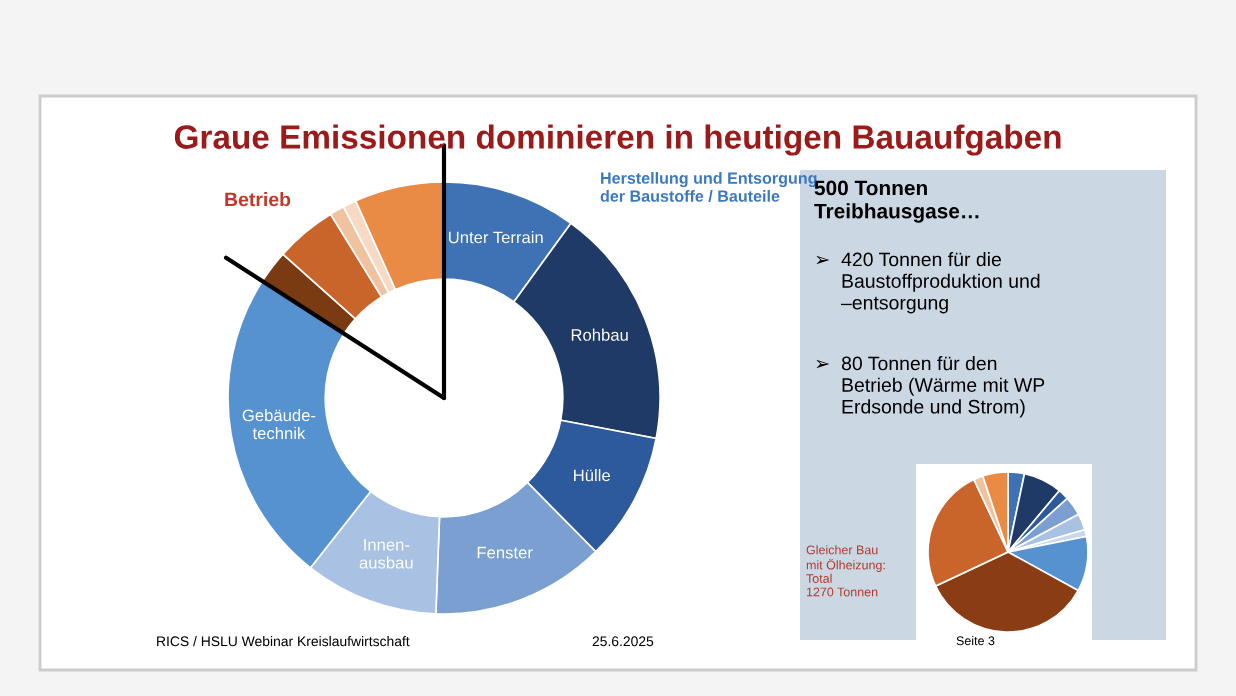 The image size is (1236, 696). I want to click on text: ➢ 420 Tonnen für die Baustoffproduktion und –entsorgung, so click(928, 283).